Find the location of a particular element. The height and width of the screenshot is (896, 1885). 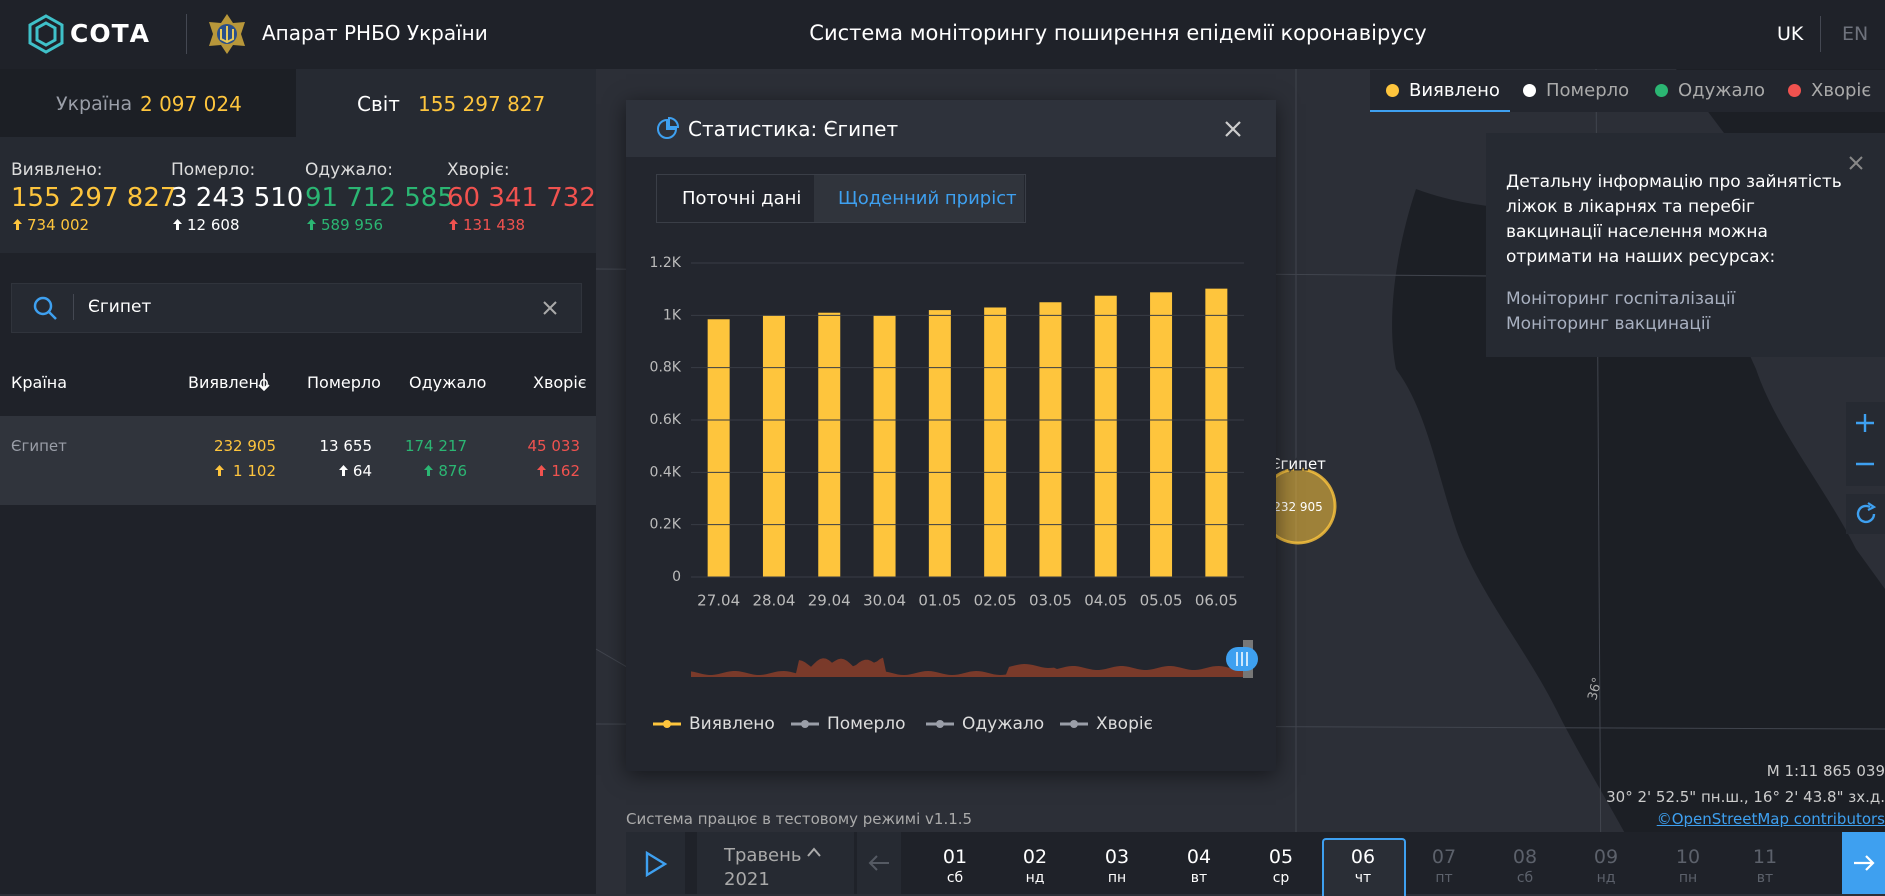

clear-button is located at coordinates (550, 308).